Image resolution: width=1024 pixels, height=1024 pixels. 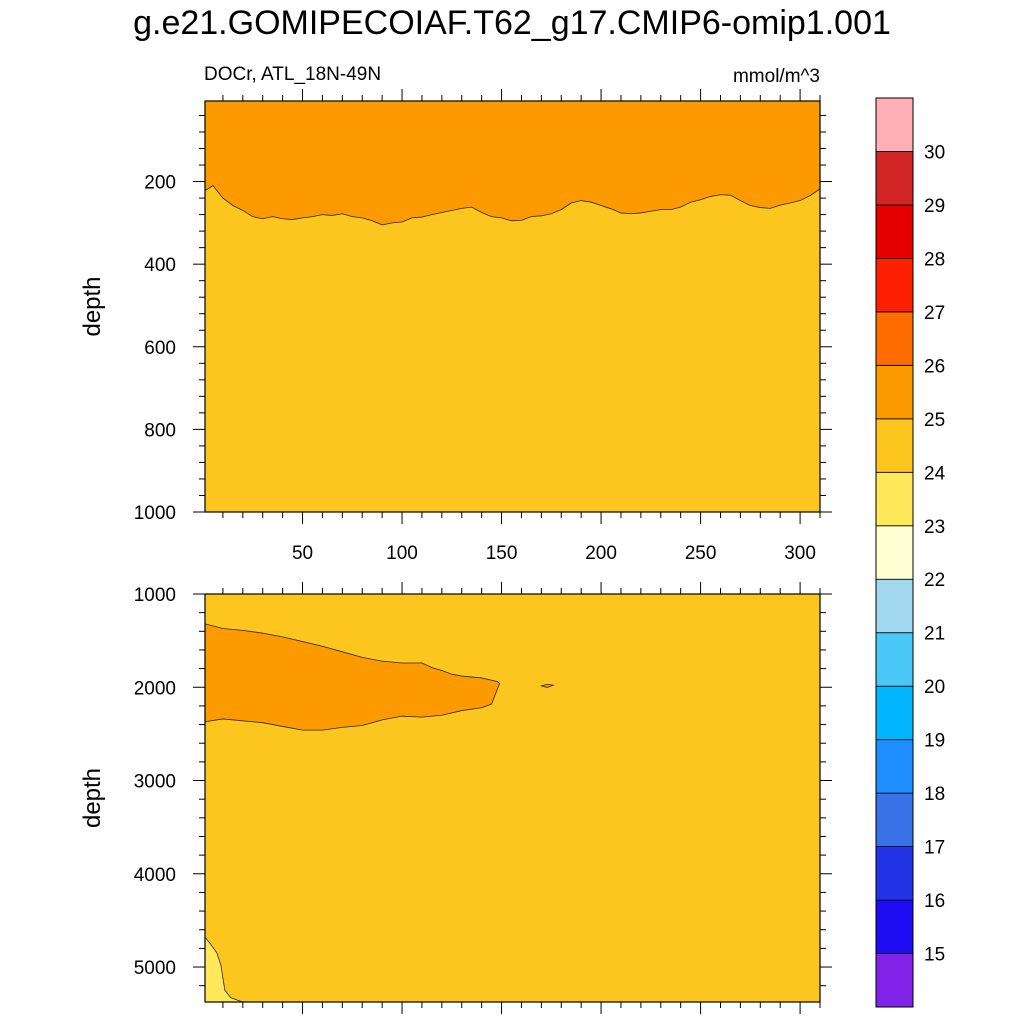 I want to click on upper-contour-line, so click(x=512, y=205).